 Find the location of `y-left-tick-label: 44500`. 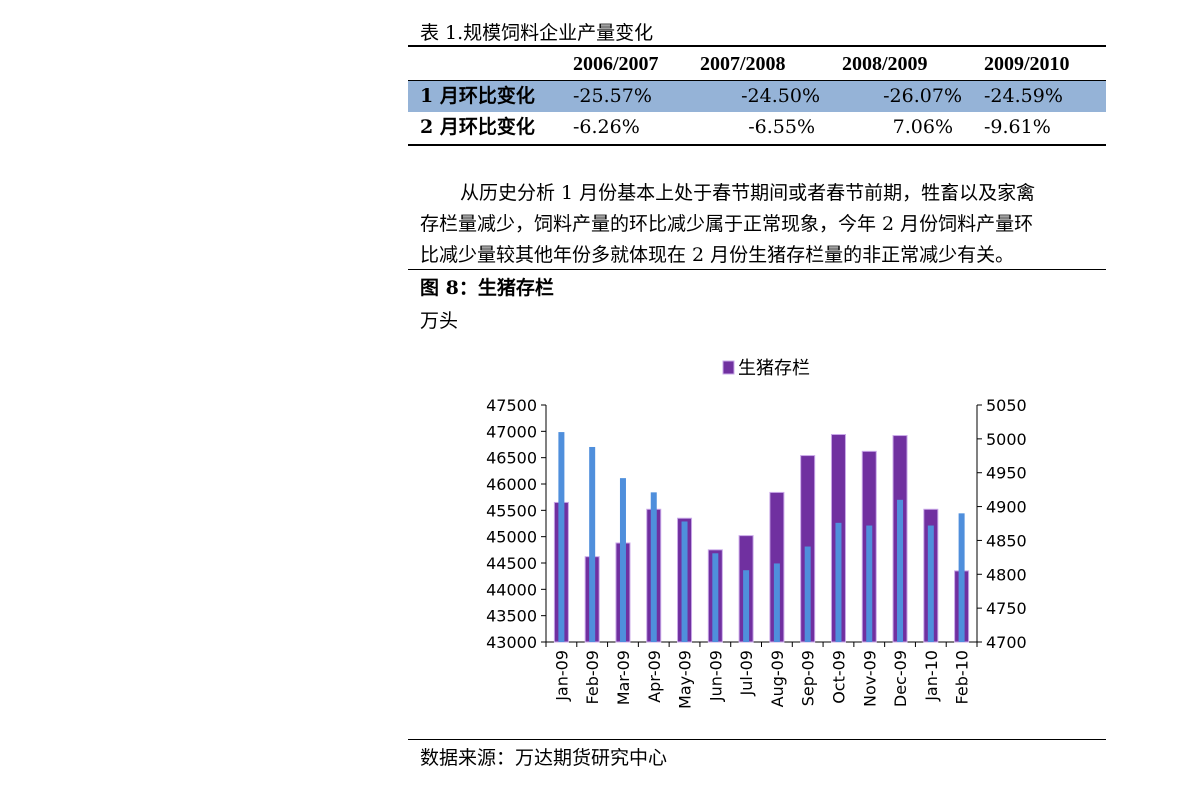

y-left-tick-label: 44500 is located at coordinates (511, 563).